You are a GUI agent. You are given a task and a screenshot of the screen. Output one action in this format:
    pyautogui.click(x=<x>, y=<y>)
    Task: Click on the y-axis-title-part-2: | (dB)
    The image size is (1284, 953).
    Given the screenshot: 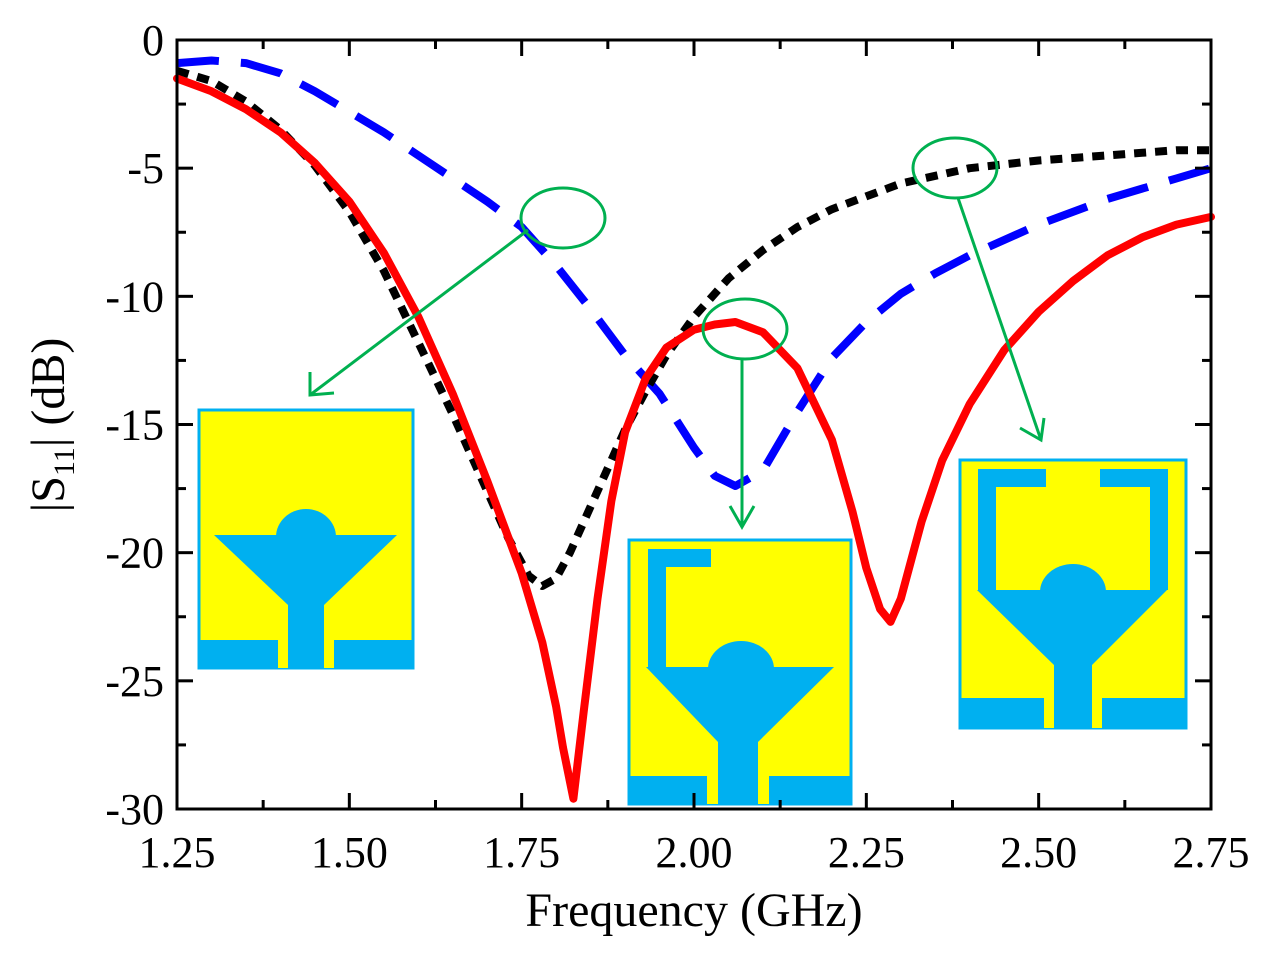 What is the action you would take?
    pyautogui.click(x=48, y=393)
    